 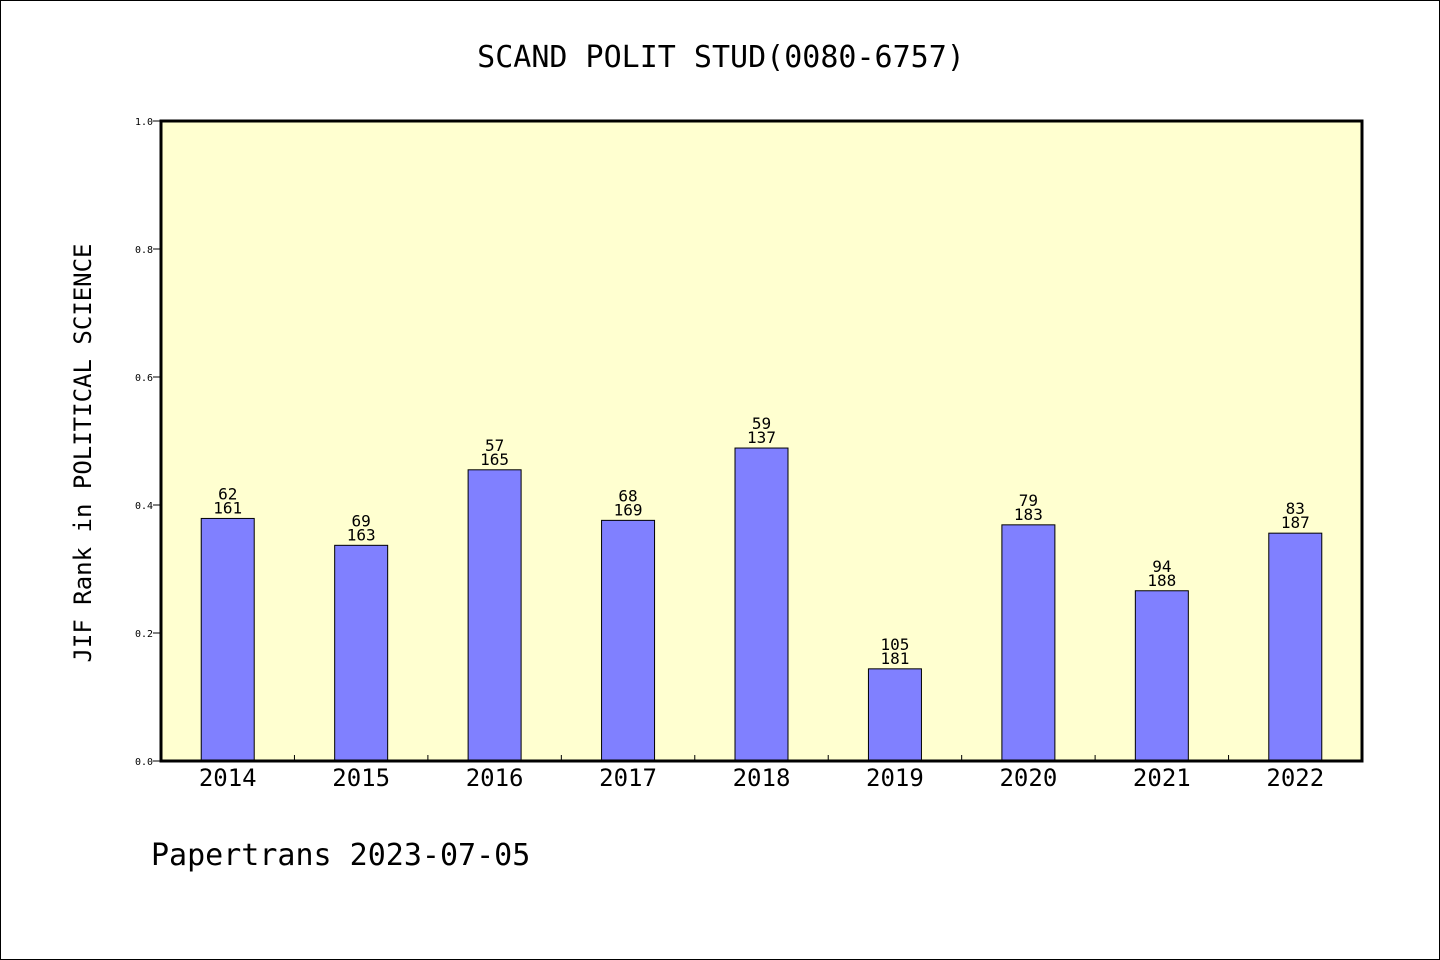 What do you see at coordinates (148, 442) in the screenshot?
I see `y-axis: 0.0 0.2 0.4 0.6 0.8 1.0` at bounding box center [148, 442].